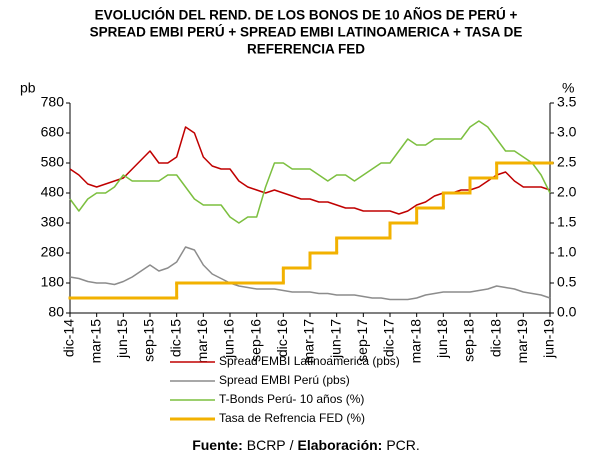 Image resolution: width=611 pixels, height=457 pixels. What do you see at coordinates (122, 339) in the screenshot?
I see `x-tick-label: jun-15` at bounding box center [122, 339].